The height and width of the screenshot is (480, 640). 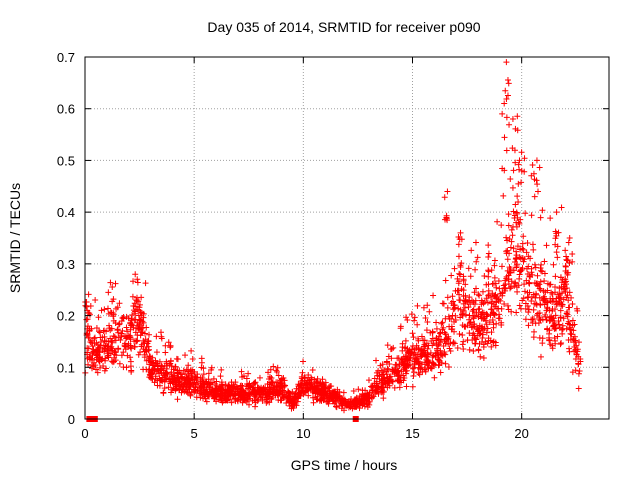 What do you see at coordinates (521, 433) in the screenshot?
I see `x-tick-label: 20` at bounding box center [521, 433].